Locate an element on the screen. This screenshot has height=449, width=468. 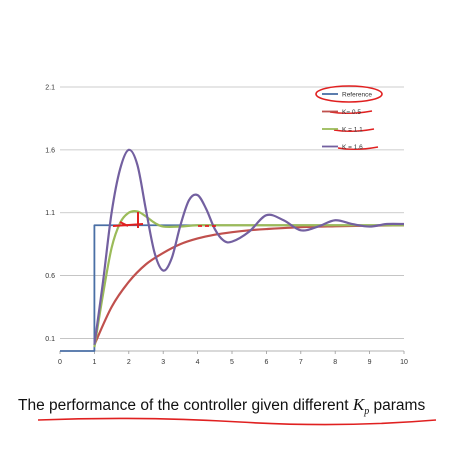
x-tick-label: 7 is located at coordinates (301, 362).